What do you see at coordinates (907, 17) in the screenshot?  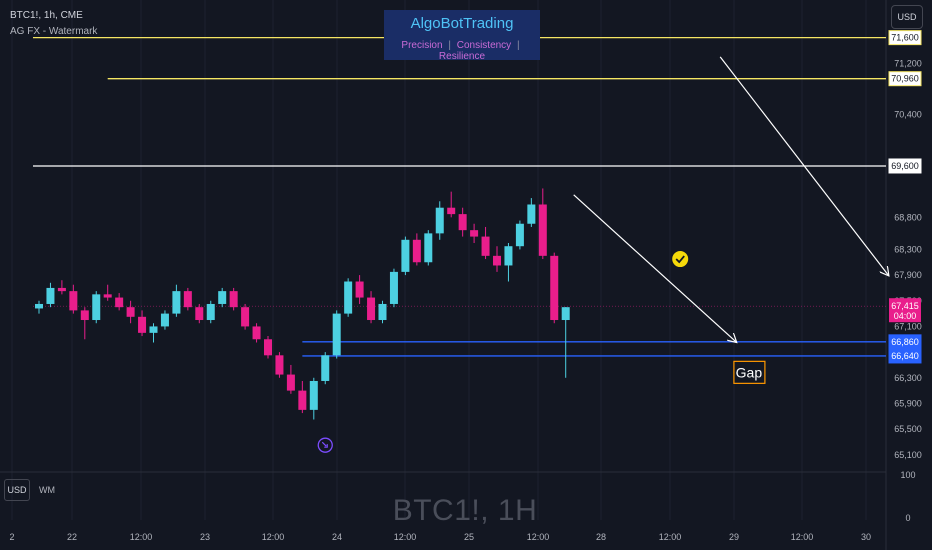 I see `currency-button: USD` at bounding box center [907, 17].